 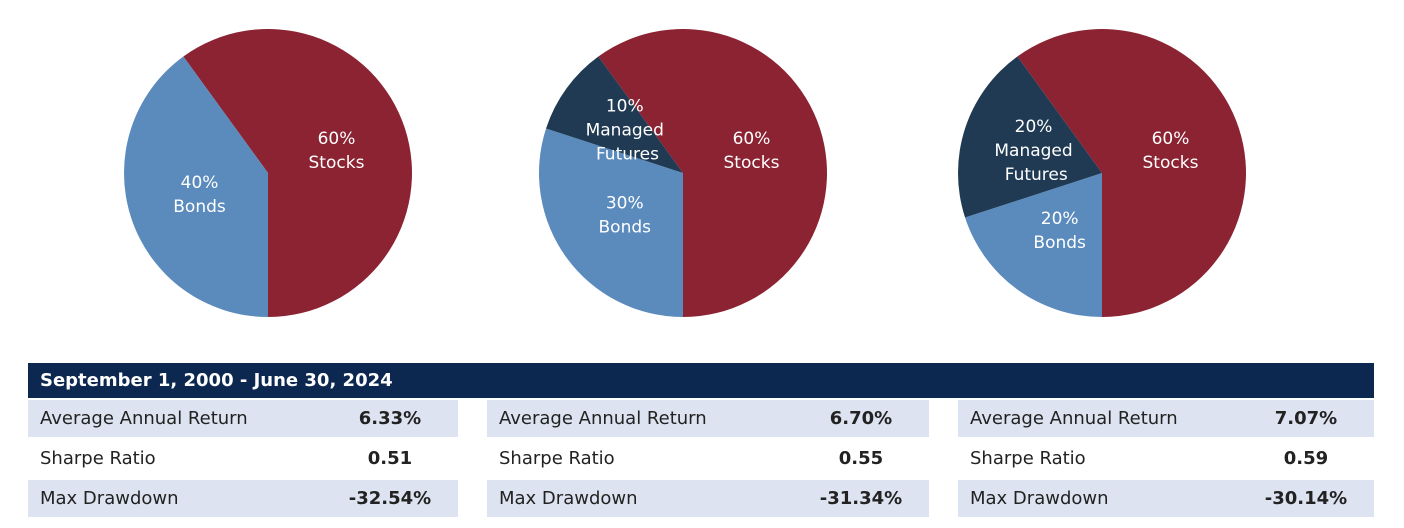 I want to click on slice-value-label: 30%, so click(x=625, y=203).